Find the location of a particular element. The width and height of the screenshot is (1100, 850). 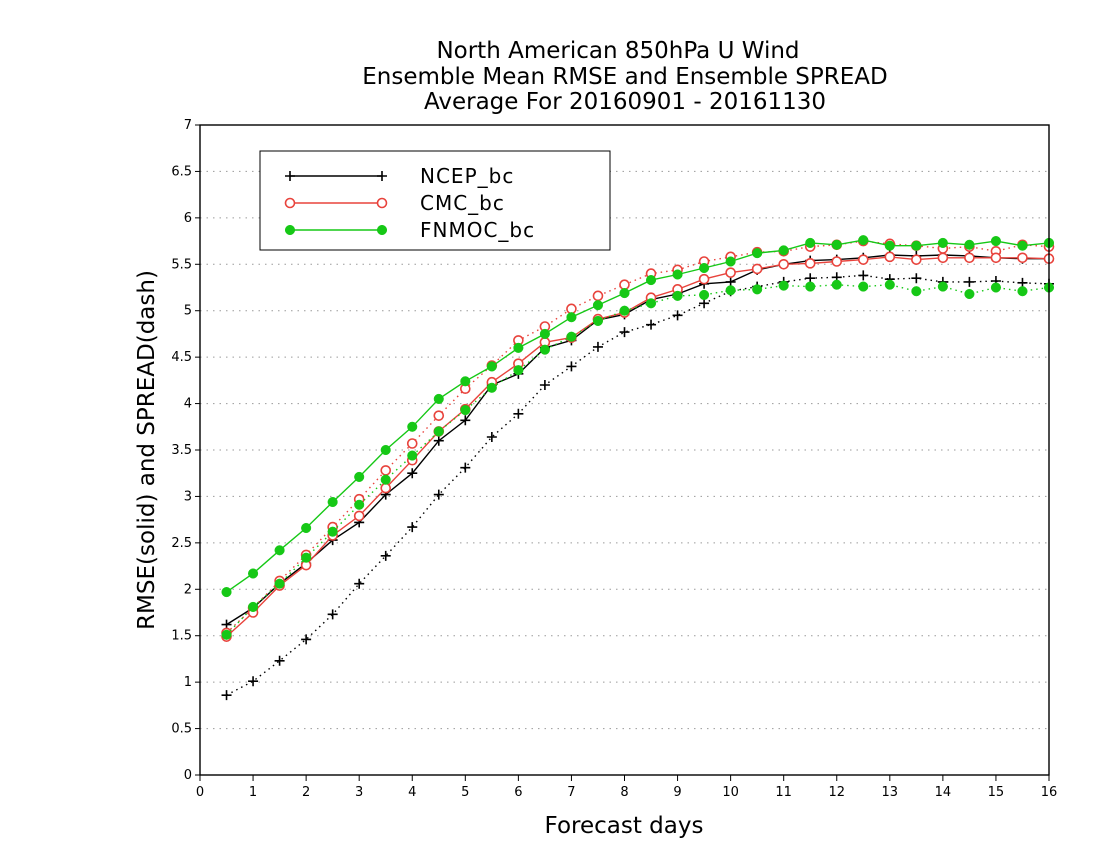

y-tick-label: 6.5 is located at coordinates (181, 171).